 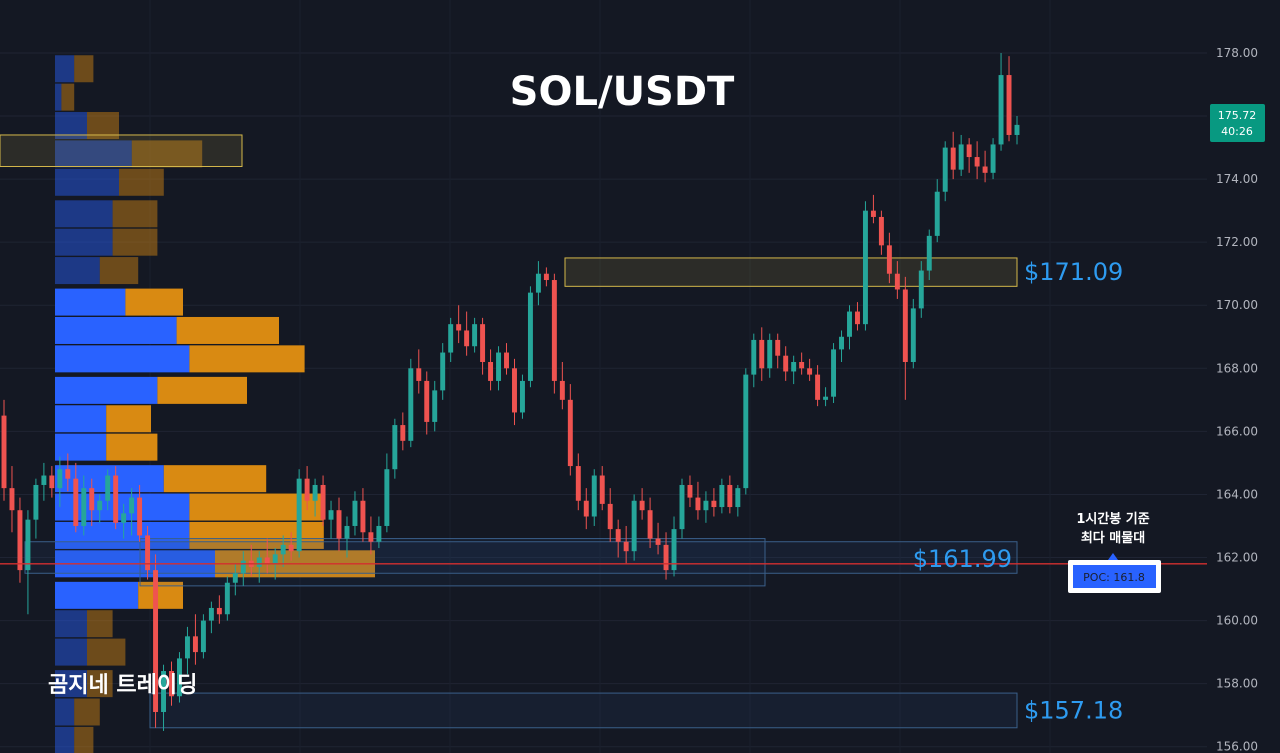 I want to click on y-tick-label: 160.00, so click(x=1237, y=621).